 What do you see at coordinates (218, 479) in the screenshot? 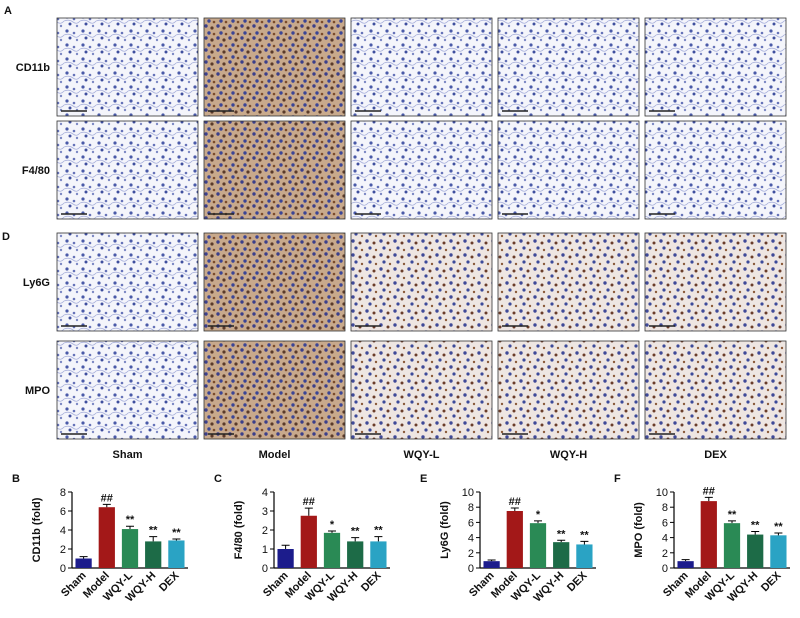
I see `panel-label: C` at bounding box center [218, 479].